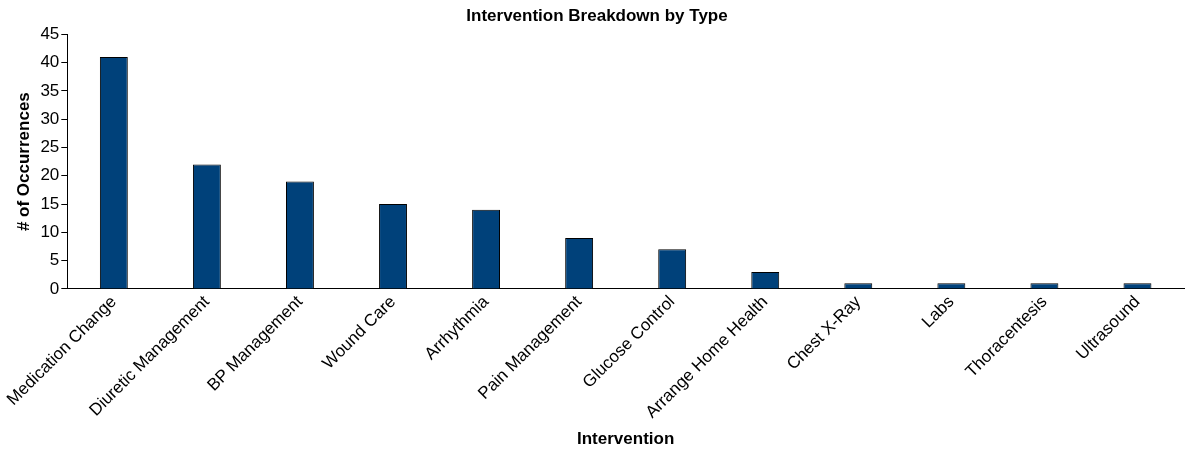 The width and height of the screenshot is (1204, 459). Describe the element at coordinates (50, 34) in the screenshot. I see `y-tick-label: 45` at that location.